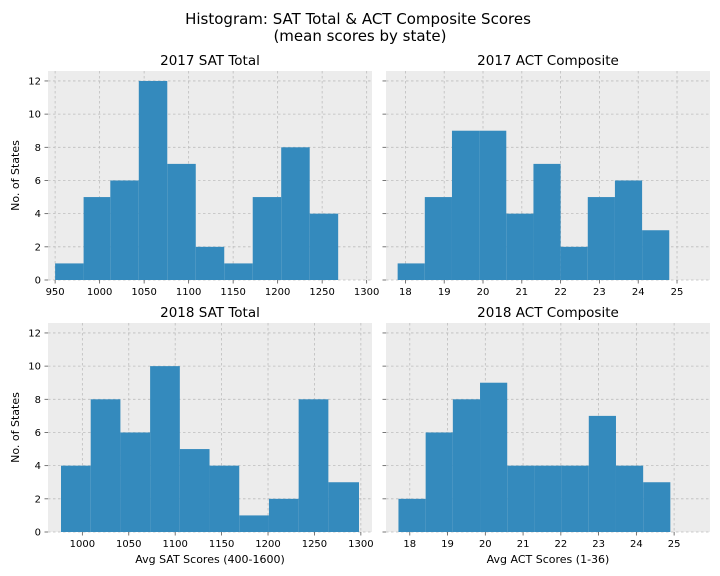  I want to click on panel-title: 2018 SAT Total, so click(210, 313).